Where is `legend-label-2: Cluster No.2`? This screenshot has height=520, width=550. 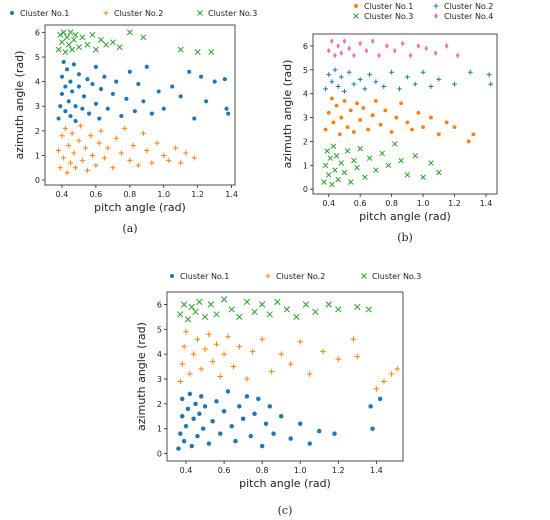 legend-label-2: Cluster No.2 is located at coordinates (138, 13).